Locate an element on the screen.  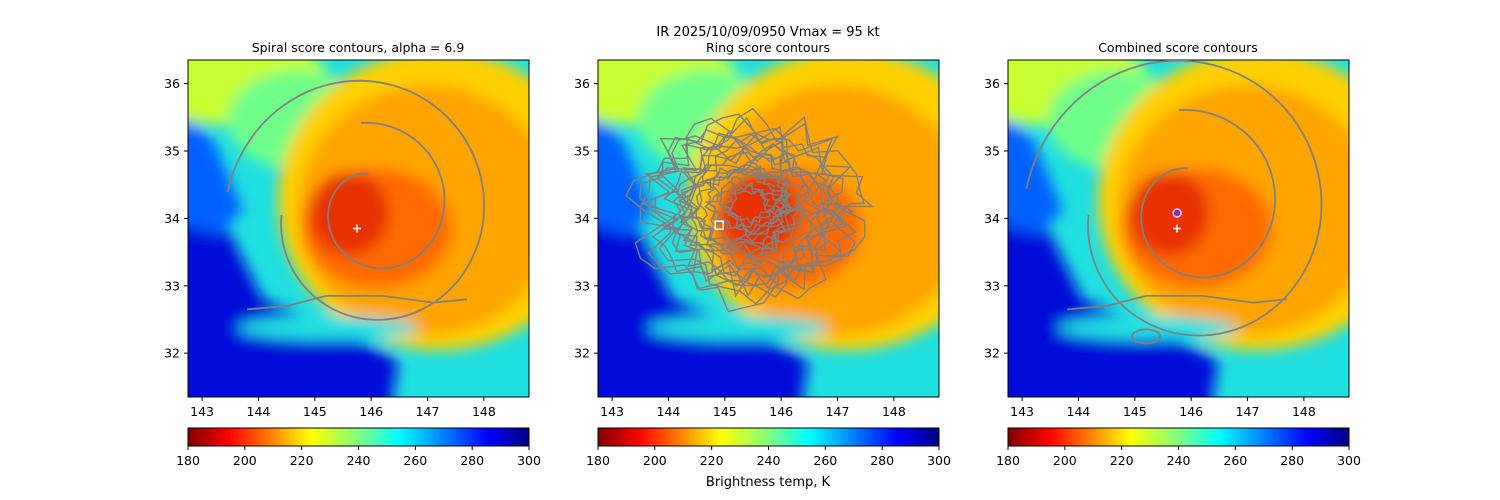
small-contour is located at coordinates (1146, 336).